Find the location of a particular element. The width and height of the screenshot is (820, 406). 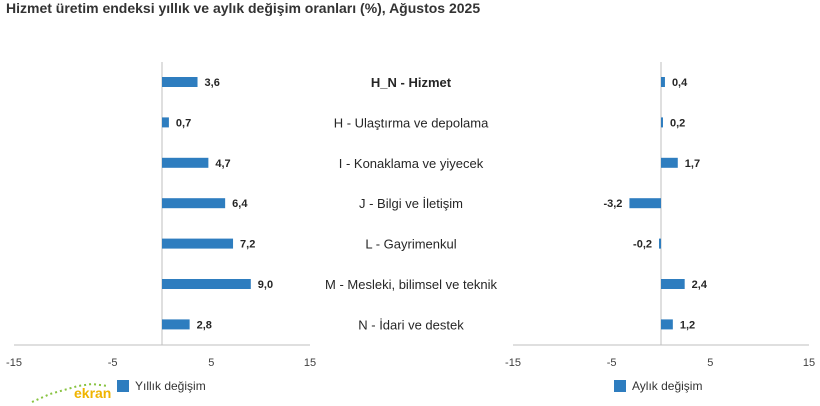

panel-1-tick-label: 5 is located at coordinates (710, 363).